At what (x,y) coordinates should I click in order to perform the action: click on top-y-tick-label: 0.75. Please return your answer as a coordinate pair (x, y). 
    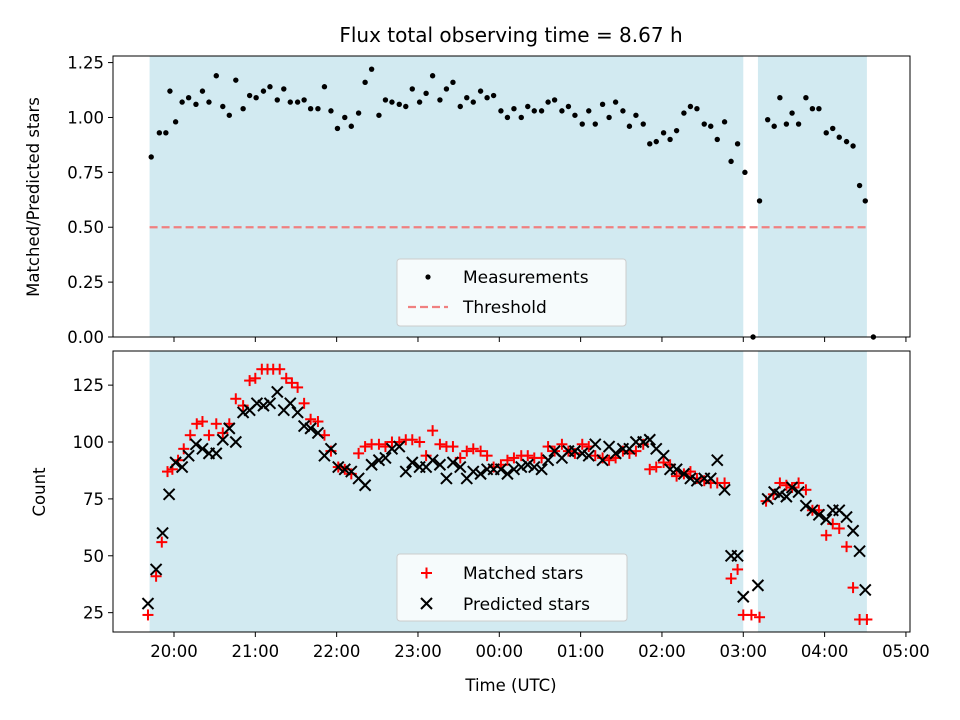
    Looking at the image, I should click on (85, 172).